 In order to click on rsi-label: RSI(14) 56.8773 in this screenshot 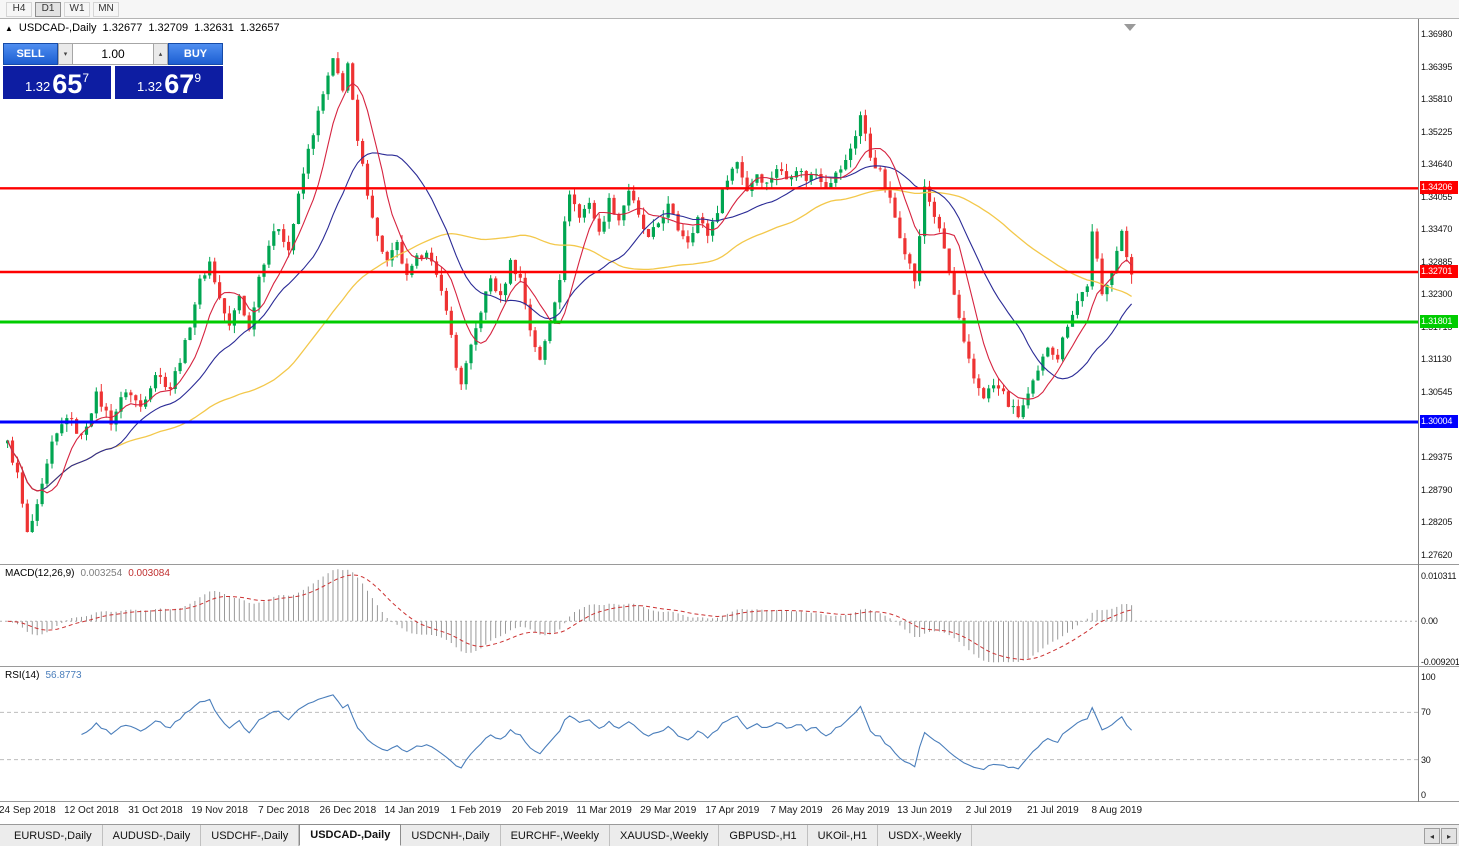, I will do `click(43, 675)`.